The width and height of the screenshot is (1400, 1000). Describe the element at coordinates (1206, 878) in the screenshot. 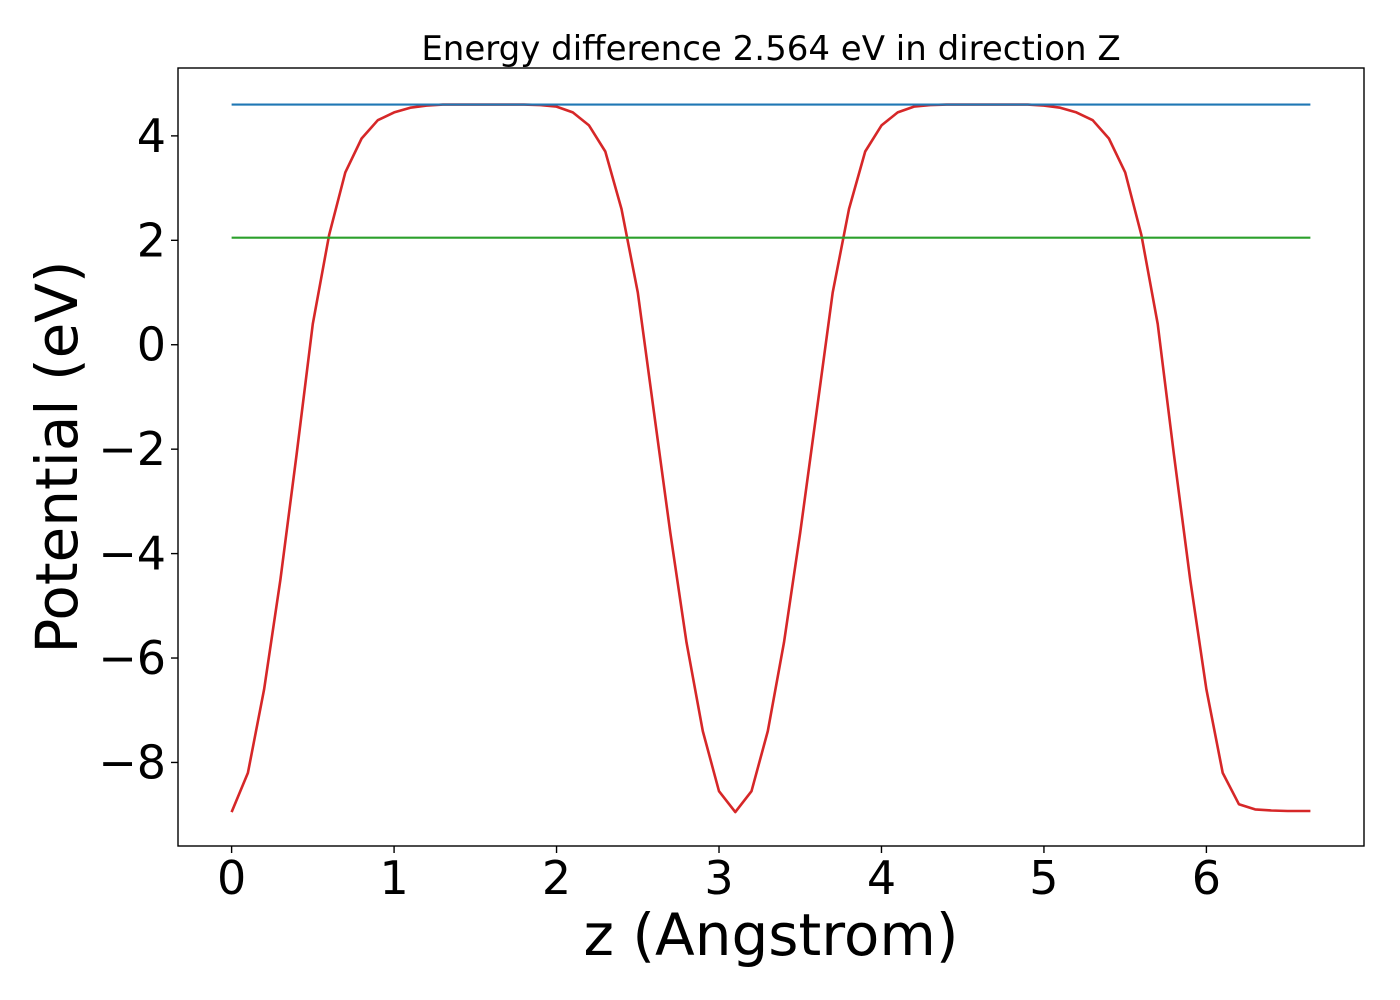

I see `x-tick-label: 6` at that location.